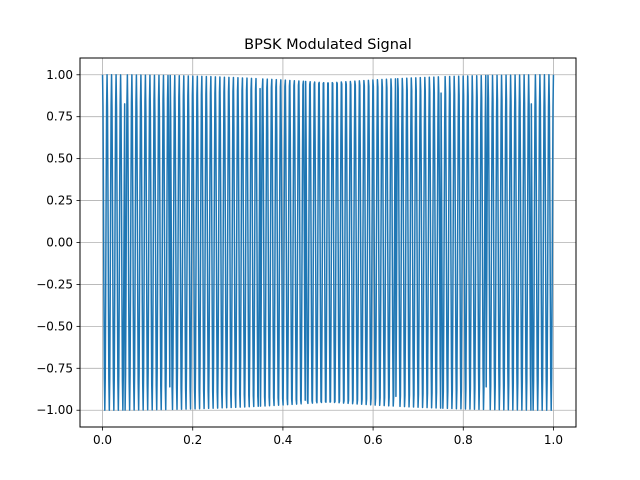  Describe the element at coordinates (102, 440) in the screenshot. I see `x-tick-label: 0.0` at that location.